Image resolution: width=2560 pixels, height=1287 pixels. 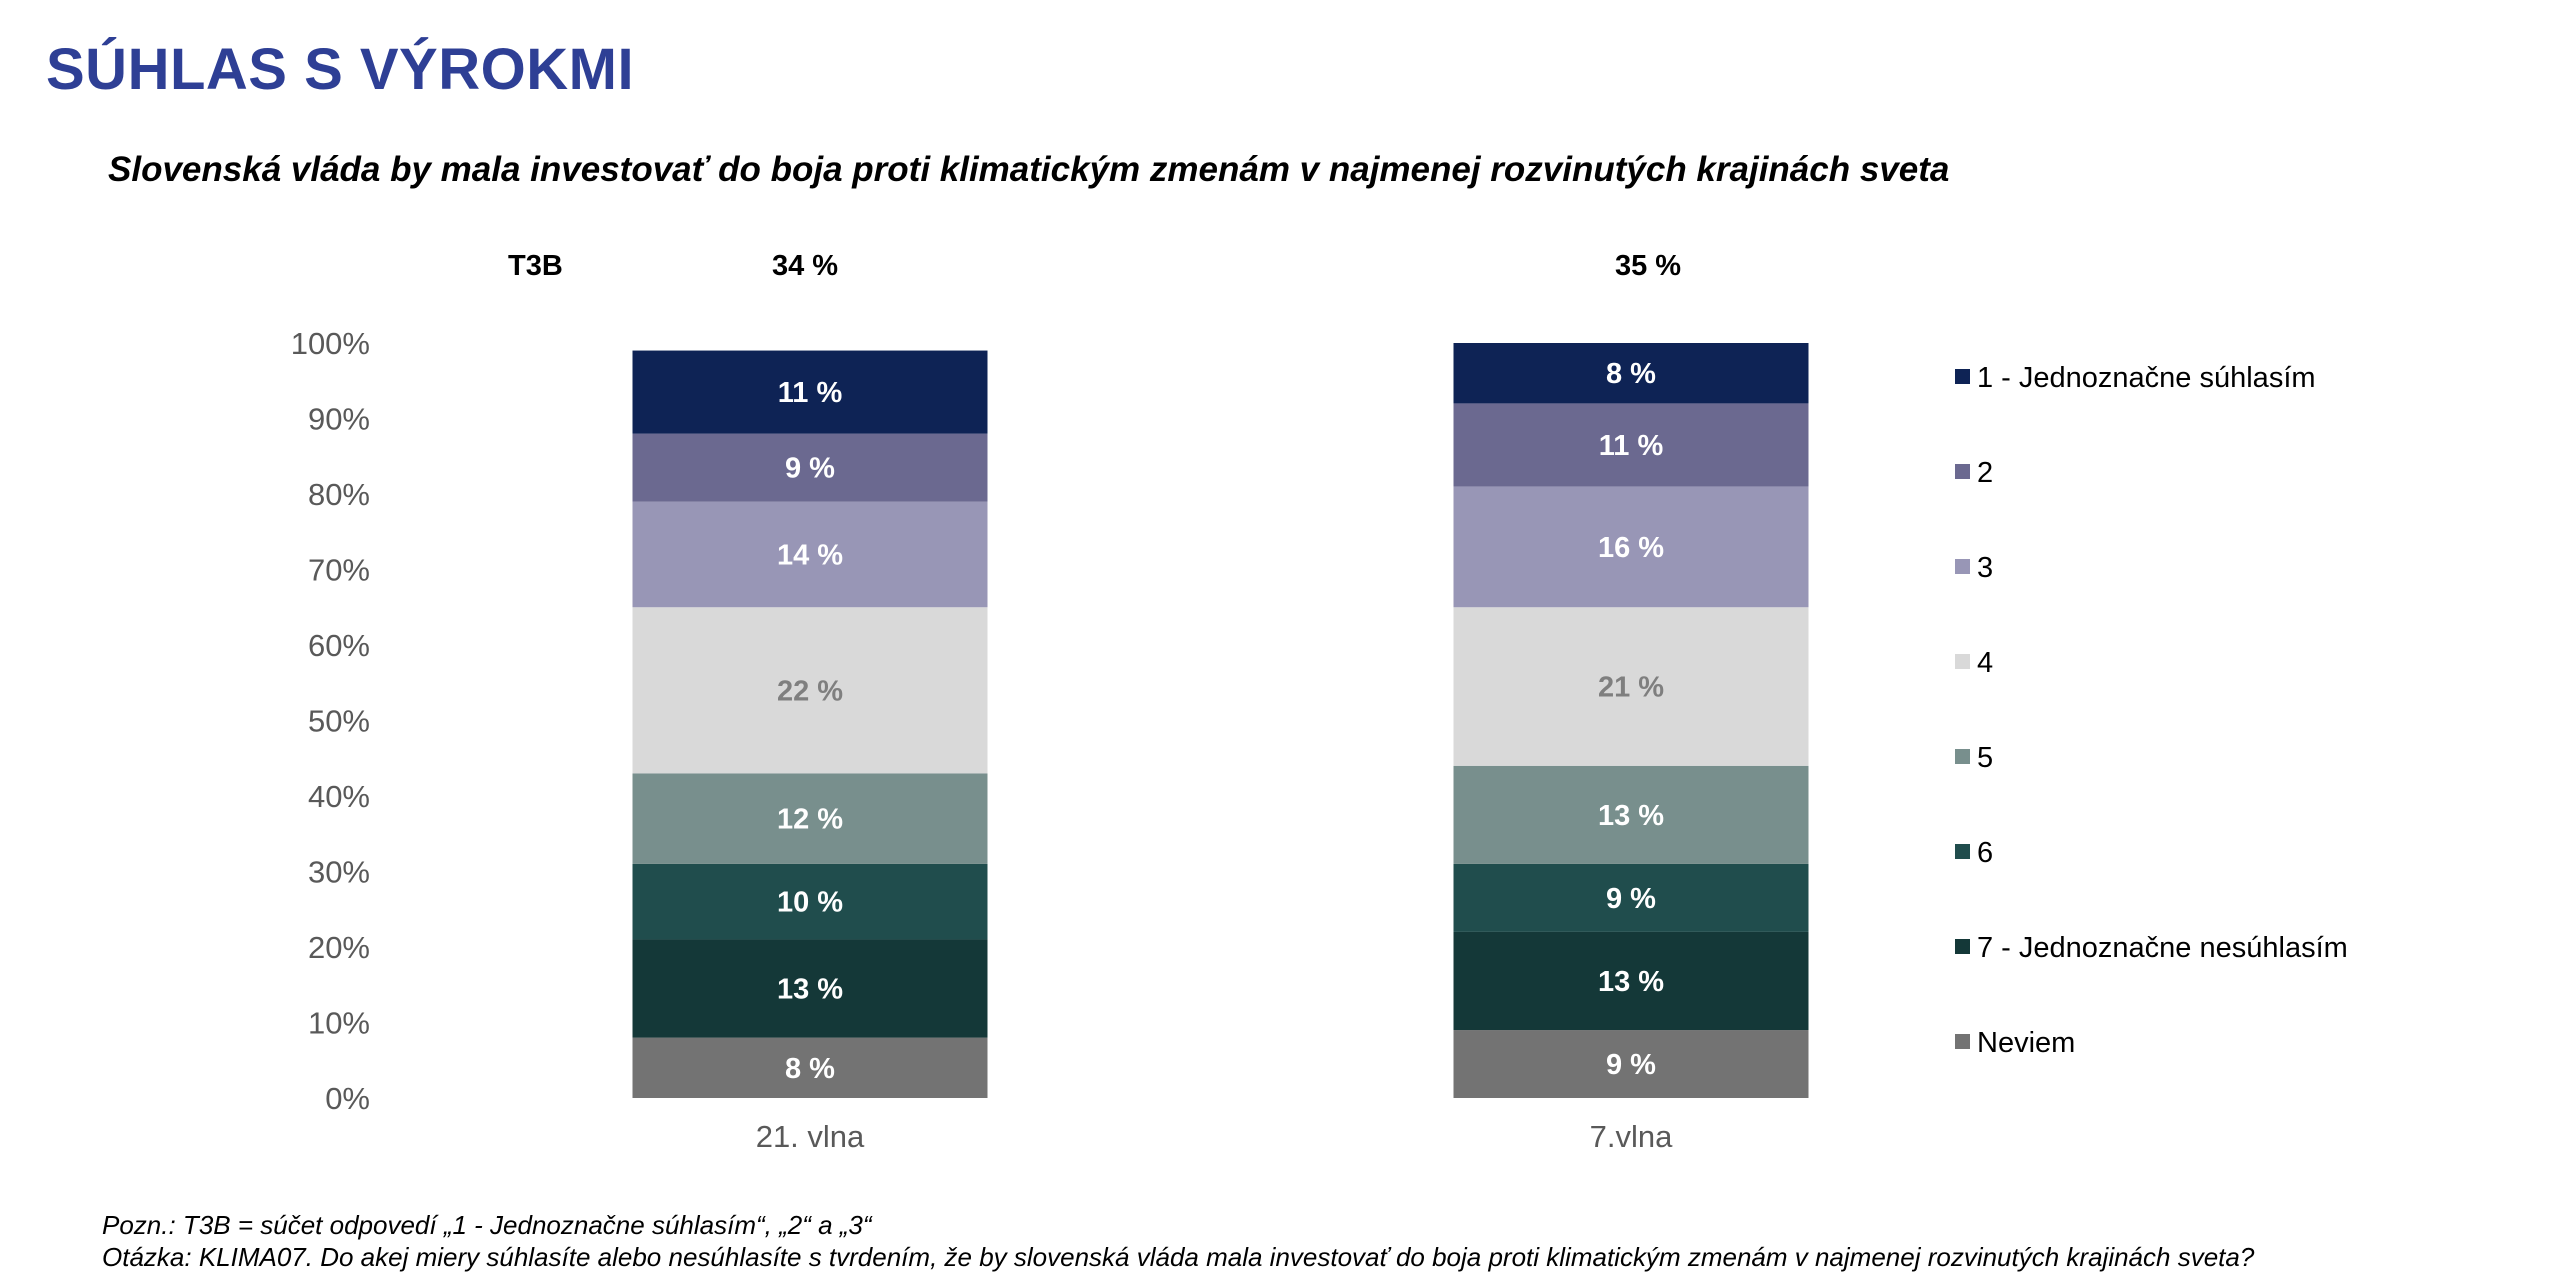 What do you see at coordinates (339, 947) in the screenshot?
I see `y-tick-label: 20%` at bounding box center [339, 947].